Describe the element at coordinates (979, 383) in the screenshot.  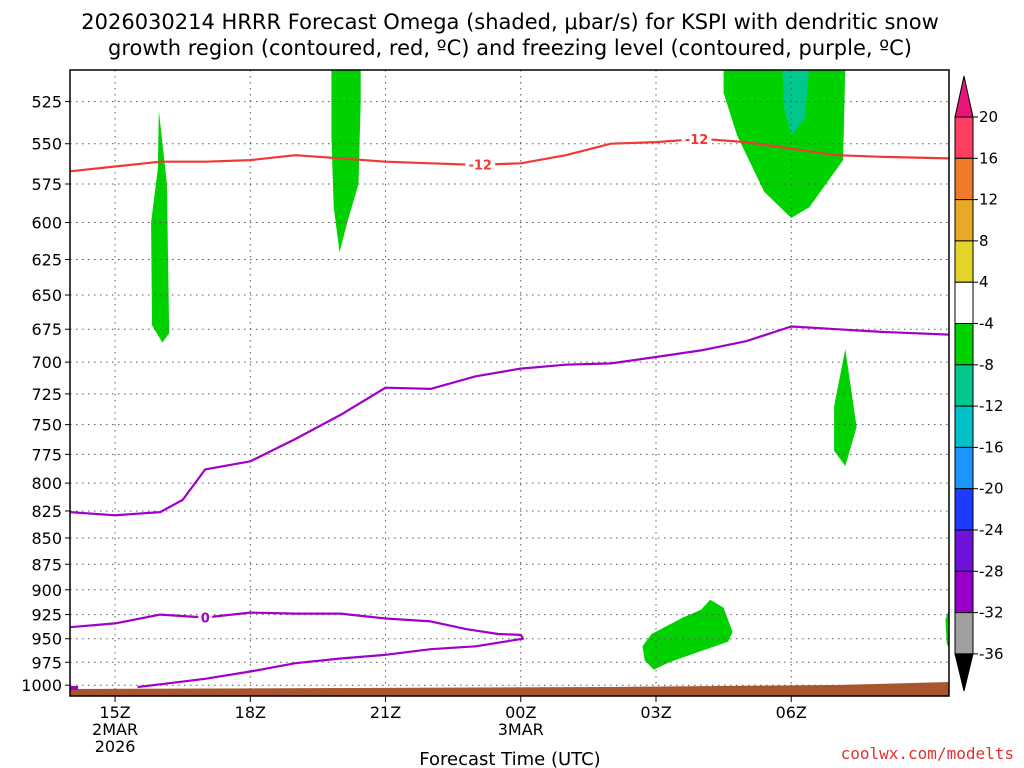
I see `colorbar: 20 16 12 8 4 -4 -8 -12 -16 -20 -24 -28 -32 -36` at that location.